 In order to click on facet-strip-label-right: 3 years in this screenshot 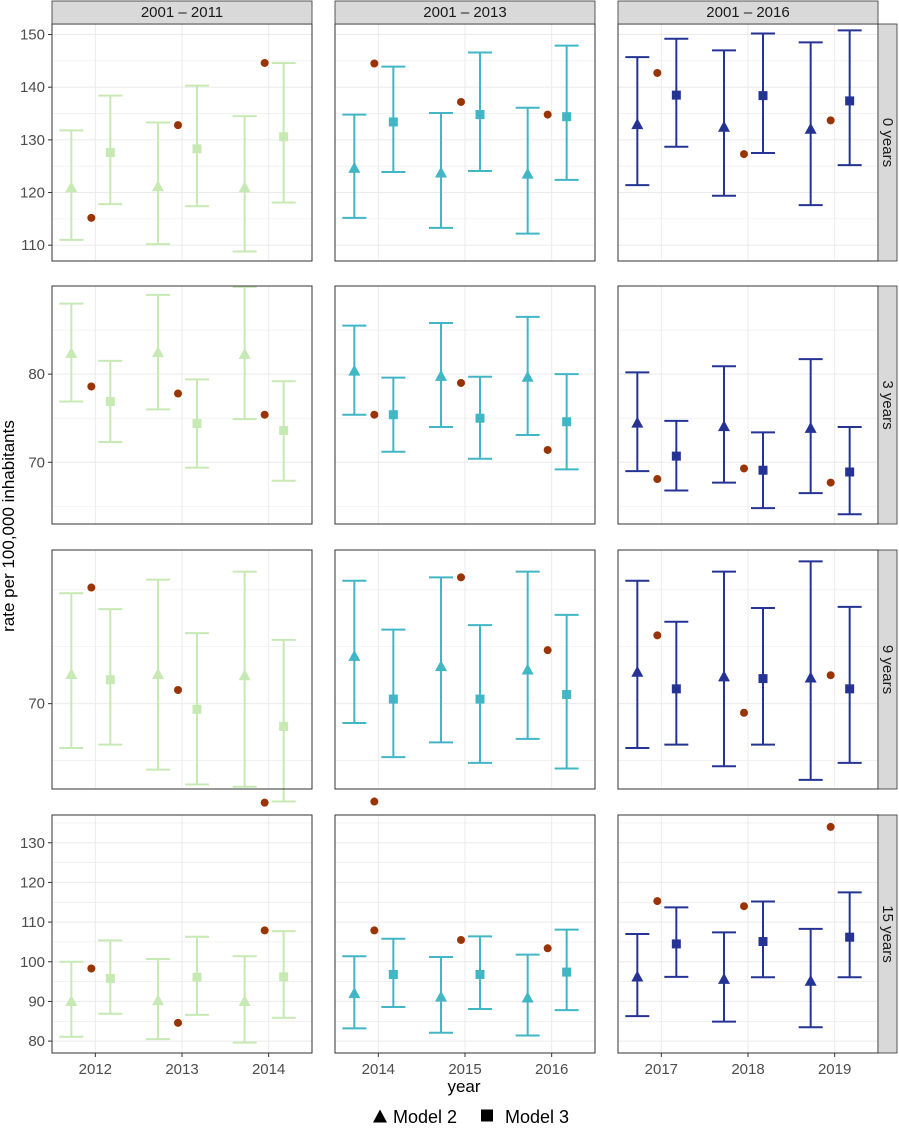, I will do `click(887, 404)`.